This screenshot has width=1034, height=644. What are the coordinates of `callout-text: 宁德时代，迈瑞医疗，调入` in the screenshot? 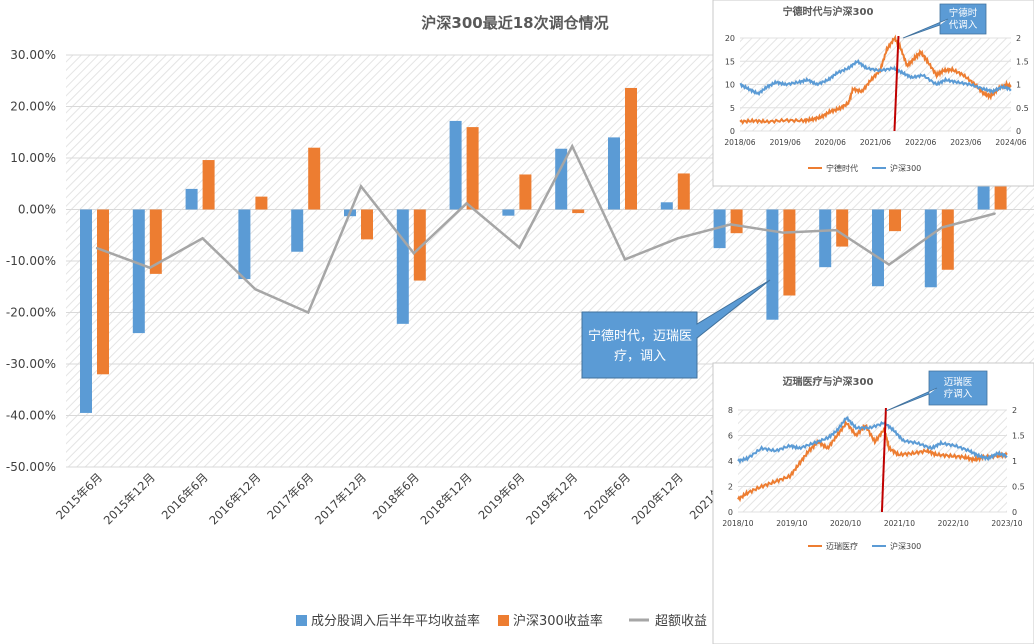 It's located at (640, 346).